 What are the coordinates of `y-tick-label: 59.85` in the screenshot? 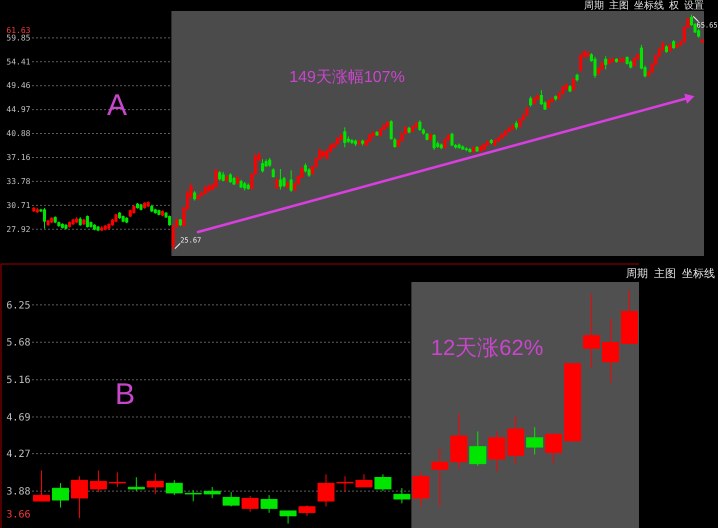 It's located at (18, 37).